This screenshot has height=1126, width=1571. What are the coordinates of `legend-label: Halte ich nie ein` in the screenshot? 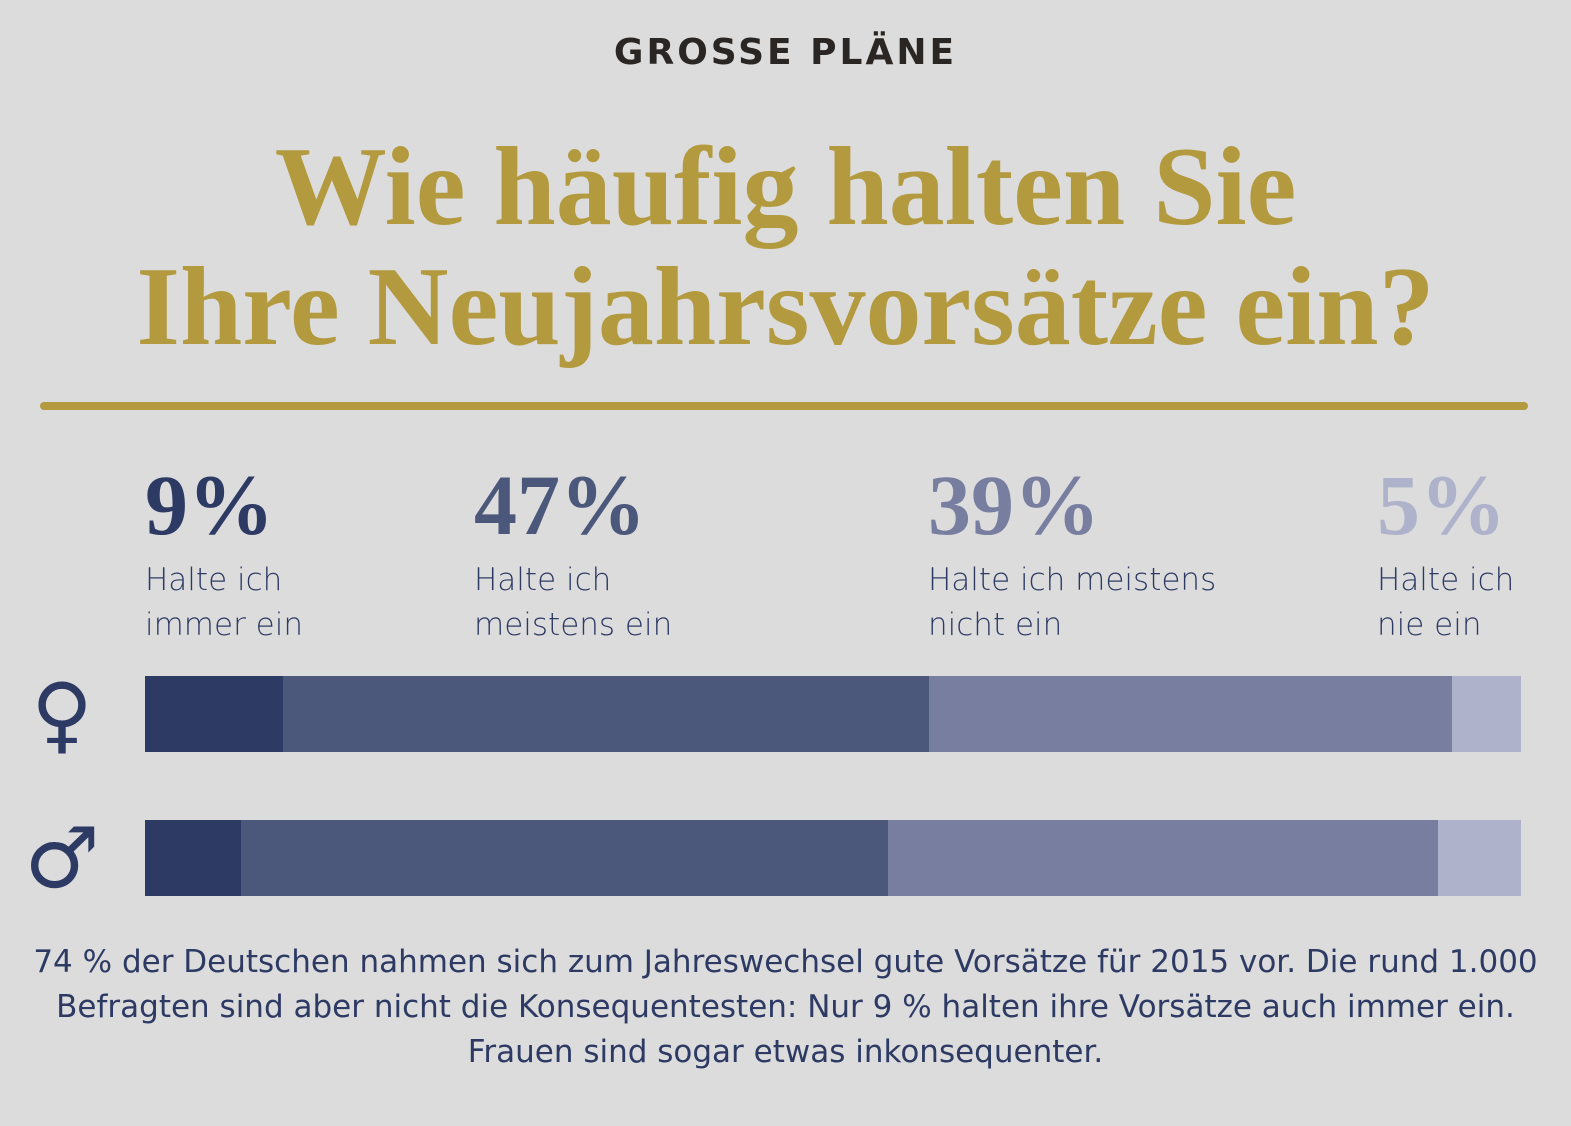 It's located at (1446, 602).